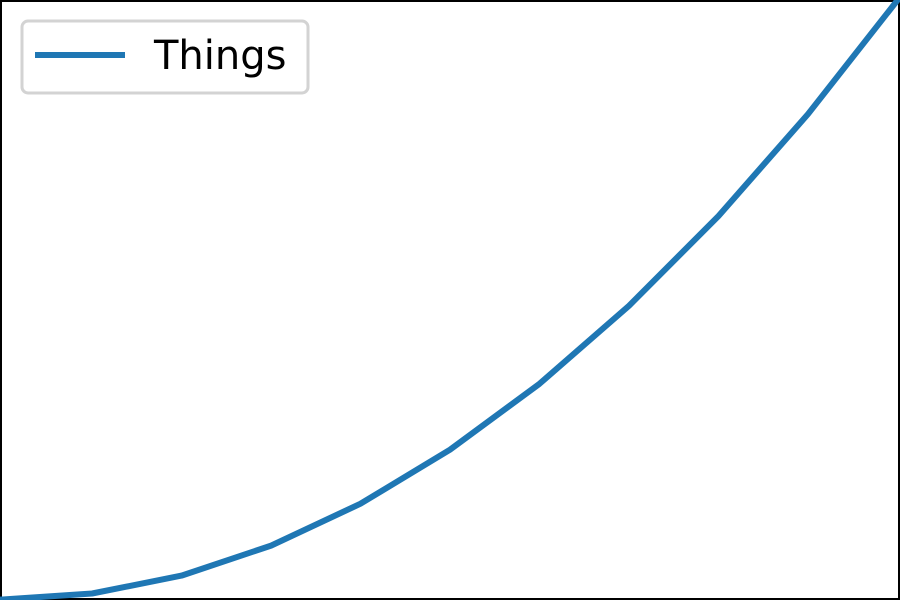  What do you see at coordinates (219, 56) in the screenshot?
I see `legend-label-things: Things` at bounding box center [219, 56].